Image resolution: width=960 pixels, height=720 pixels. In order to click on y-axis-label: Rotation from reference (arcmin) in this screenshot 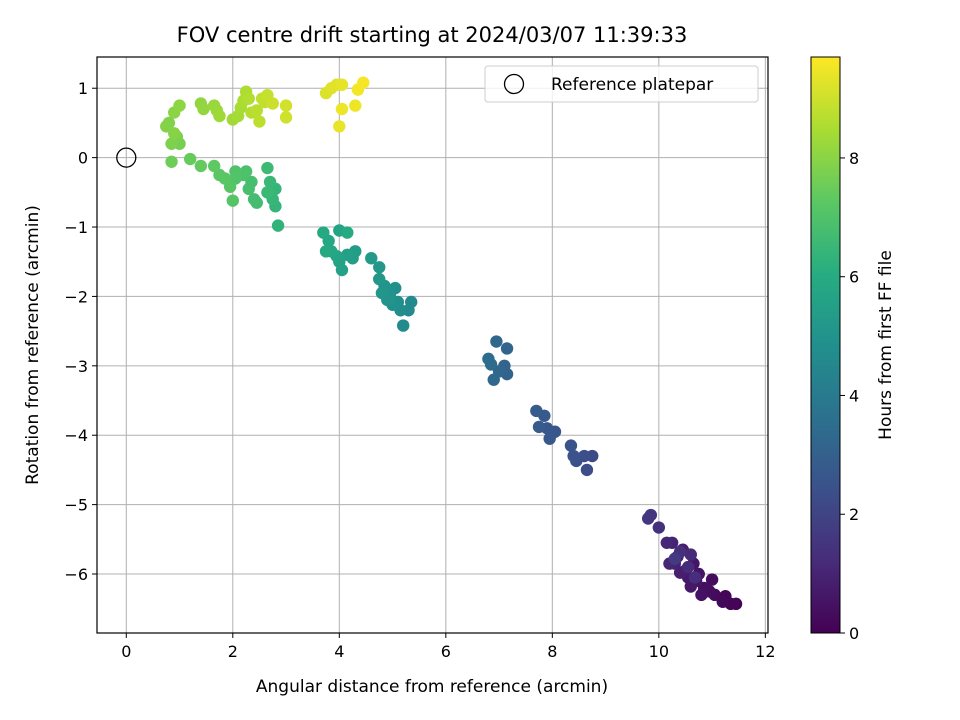, I will do `click(33, 345)`.